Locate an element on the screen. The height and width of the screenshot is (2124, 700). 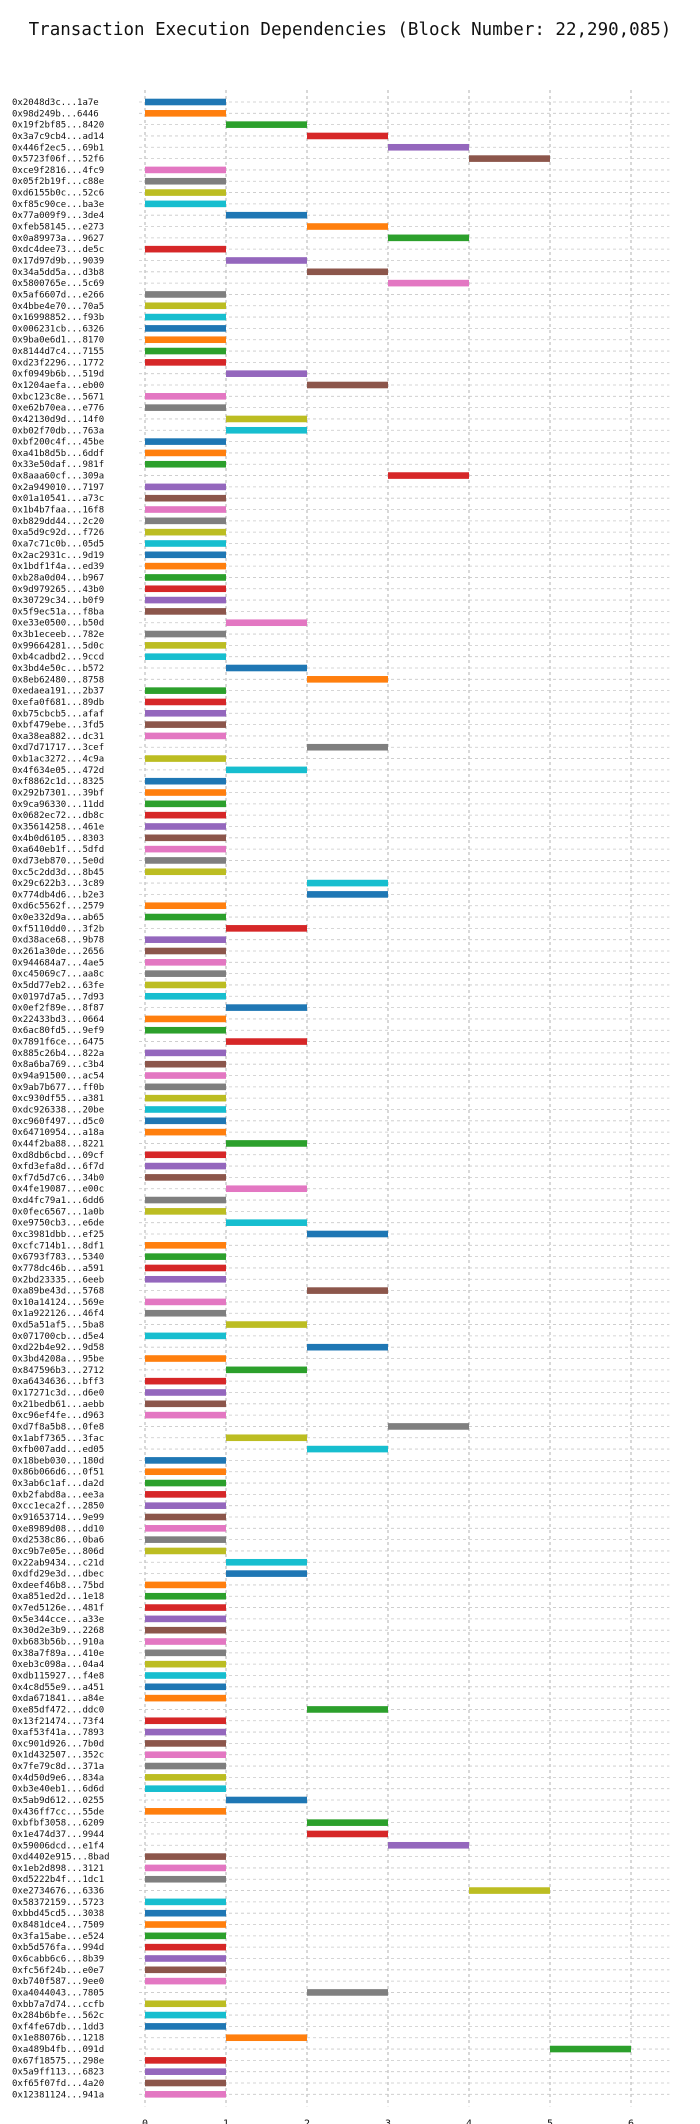
transaction-label: 0x21bedb61...aebb is located at coordinates (58, 1405).